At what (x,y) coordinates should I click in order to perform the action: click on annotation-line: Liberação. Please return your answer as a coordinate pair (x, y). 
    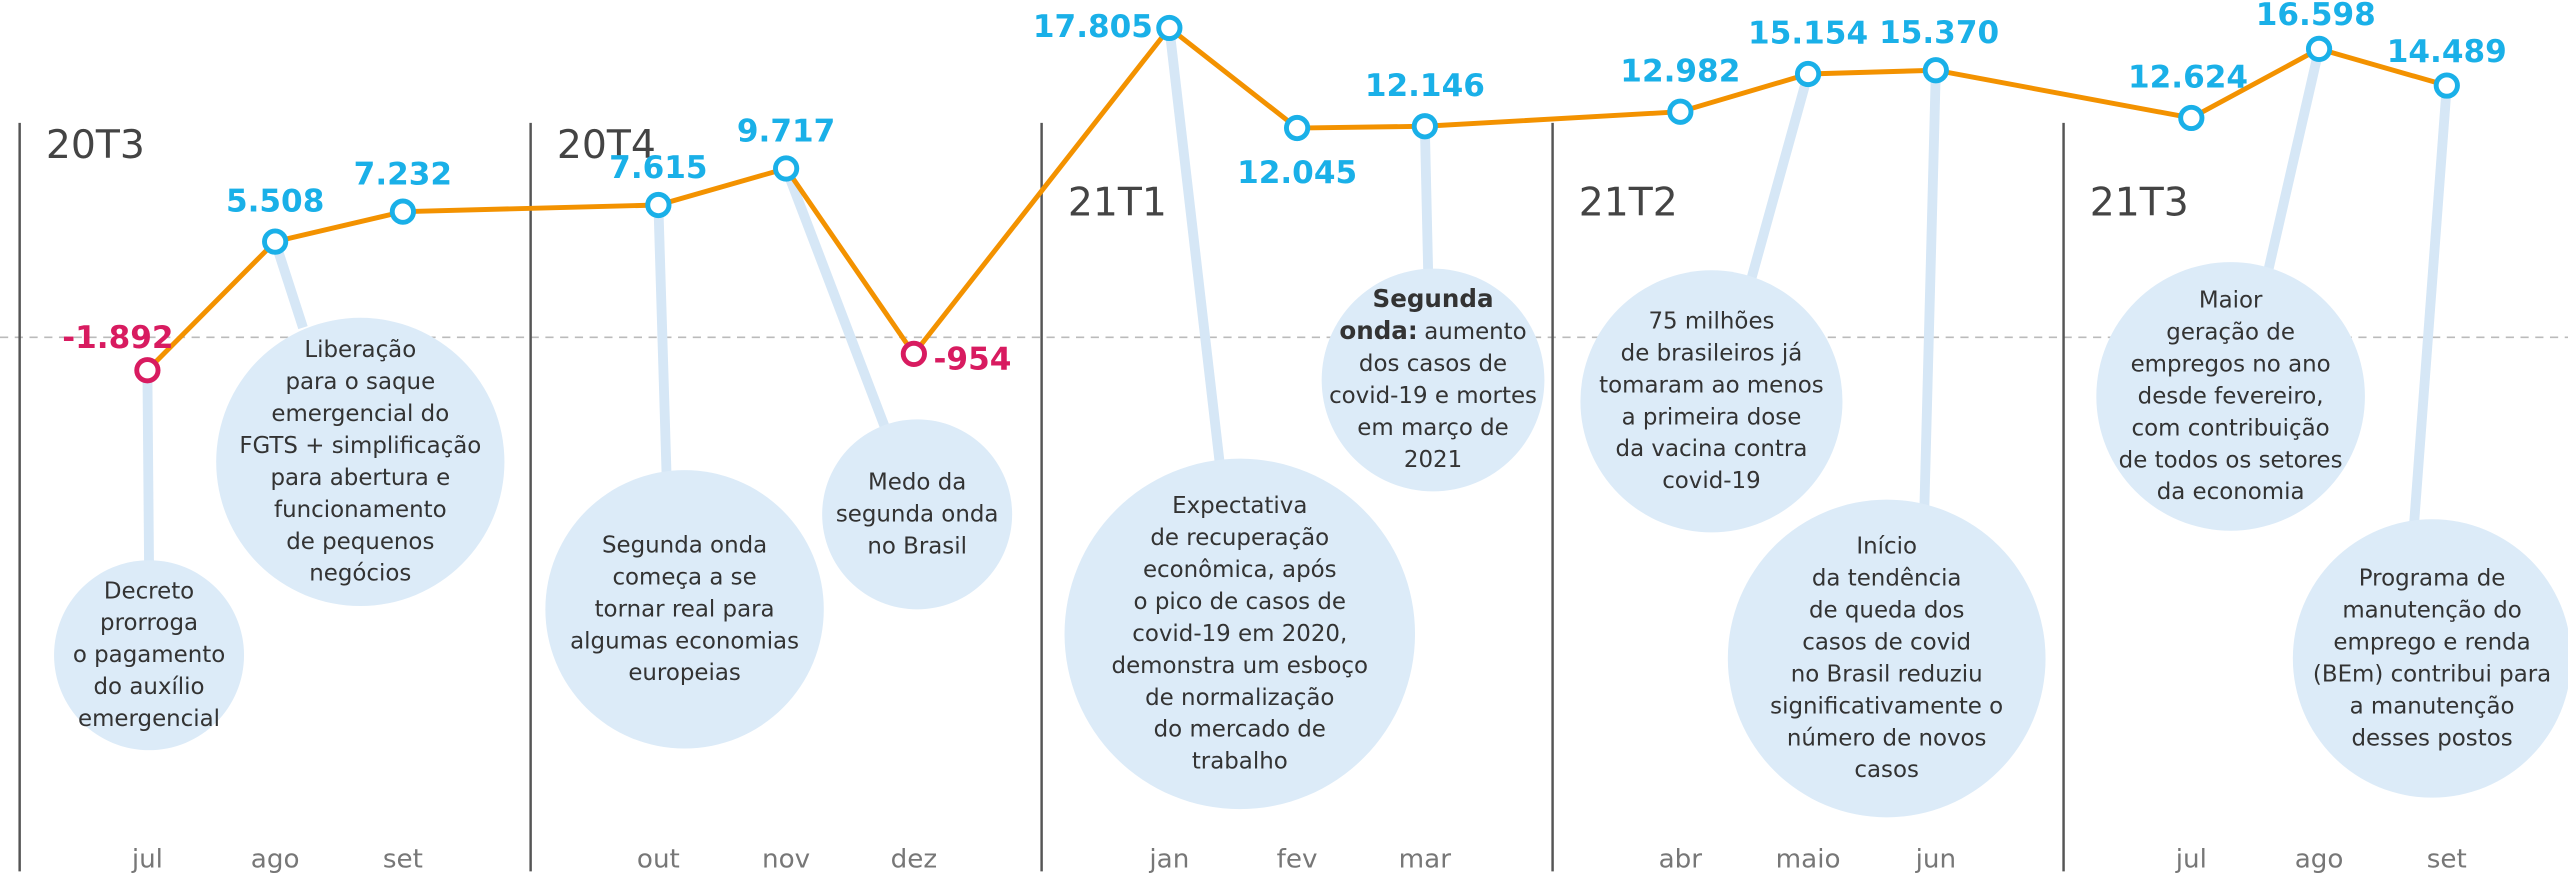
    Looking at the image, I should click on (360, 350).